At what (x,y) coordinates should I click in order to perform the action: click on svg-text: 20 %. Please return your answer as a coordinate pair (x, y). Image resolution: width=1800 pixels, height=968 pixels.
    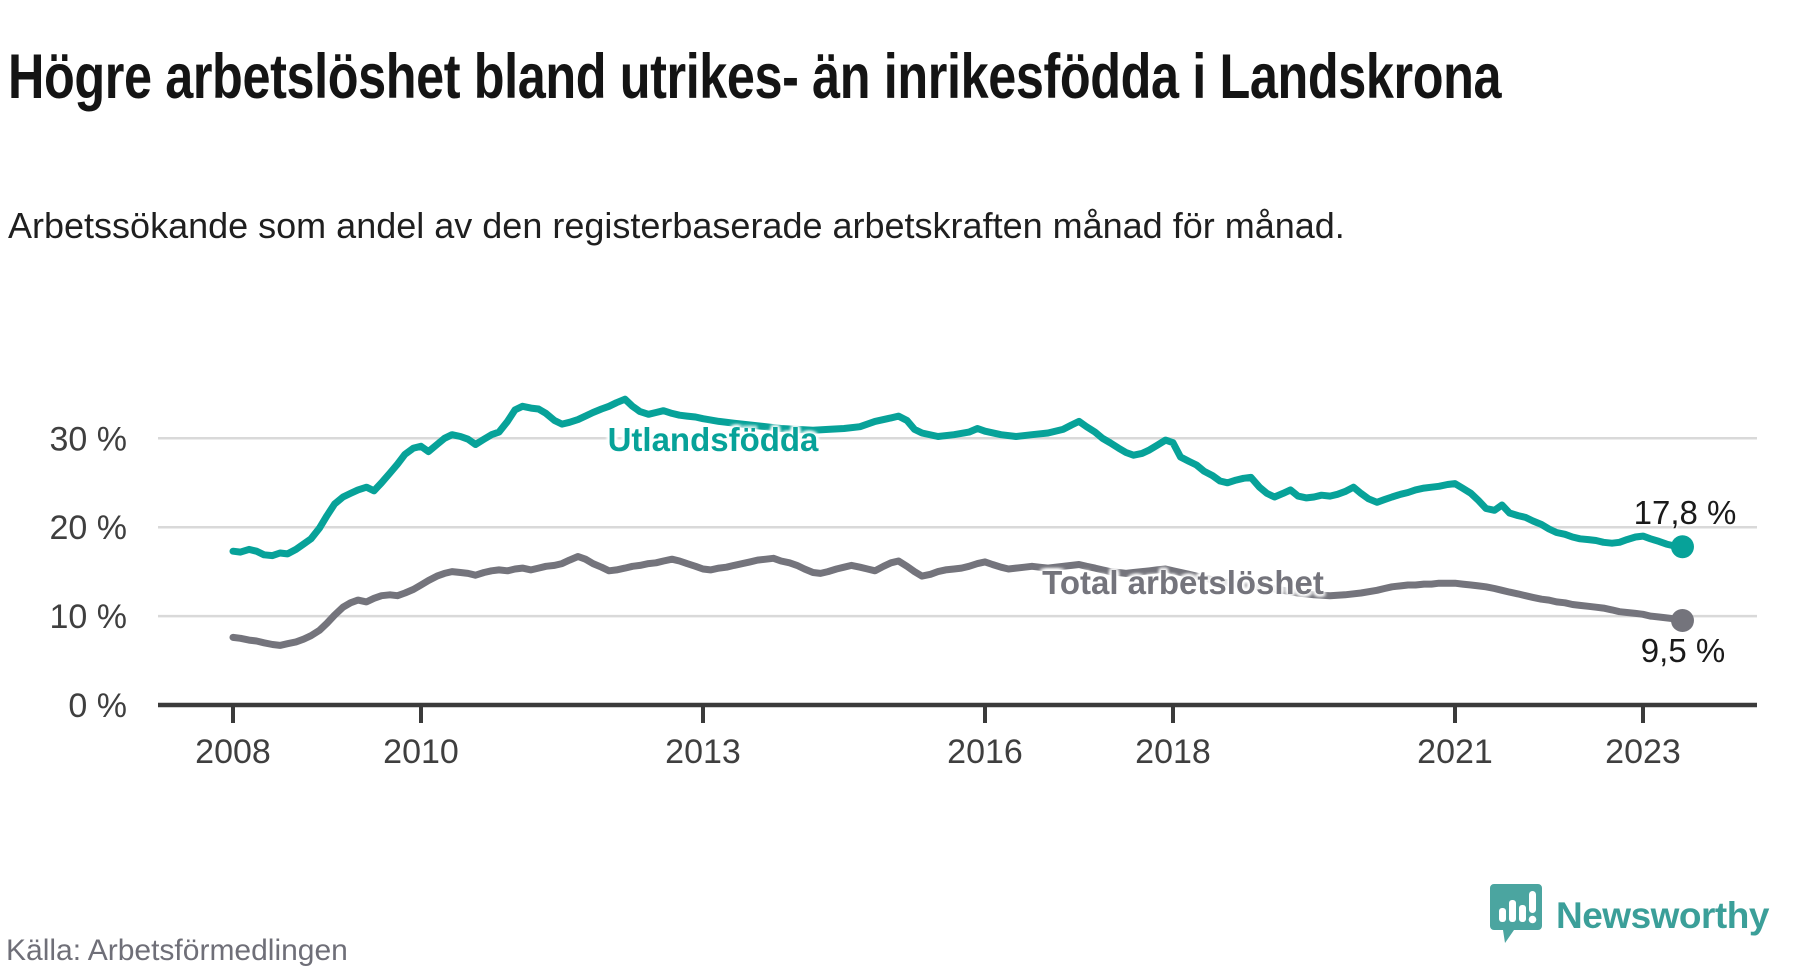
    Looking at the image, I should click on (89, 528).